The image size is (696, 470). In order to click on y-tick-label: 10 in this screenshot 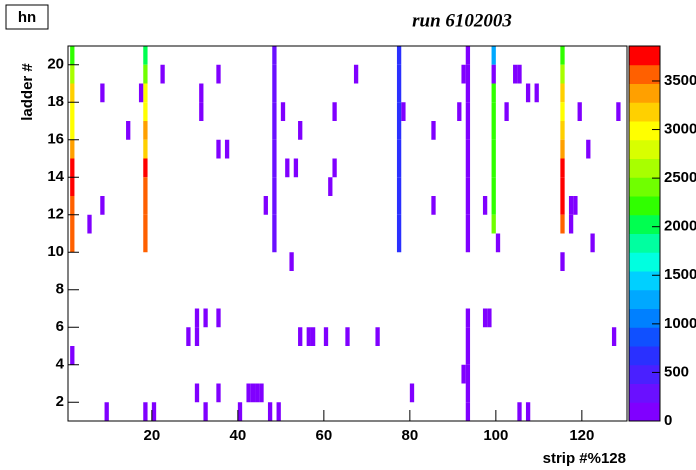, I will do `click(55, 251)`.